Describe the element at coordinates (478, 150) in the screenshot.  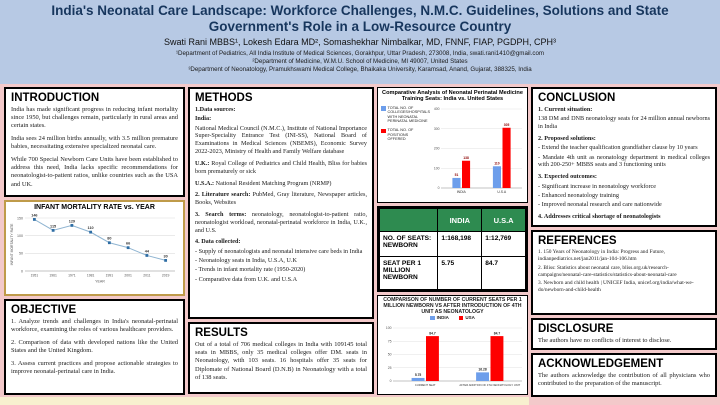
I see `bar-chart-svg: 0 100 200 300 400 51 138 INDIA 110 305 U.S.A` at that location.